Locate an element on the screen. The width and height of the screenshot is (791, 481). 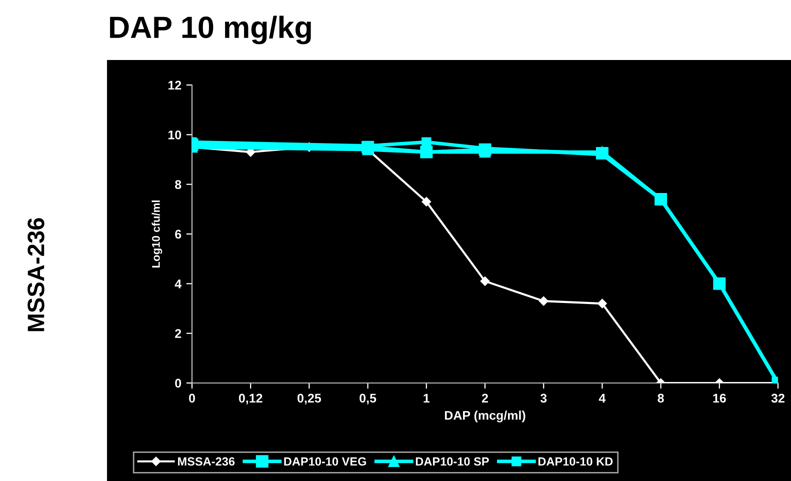
y-tick-label: 12 is located at coordinates (175, 85).